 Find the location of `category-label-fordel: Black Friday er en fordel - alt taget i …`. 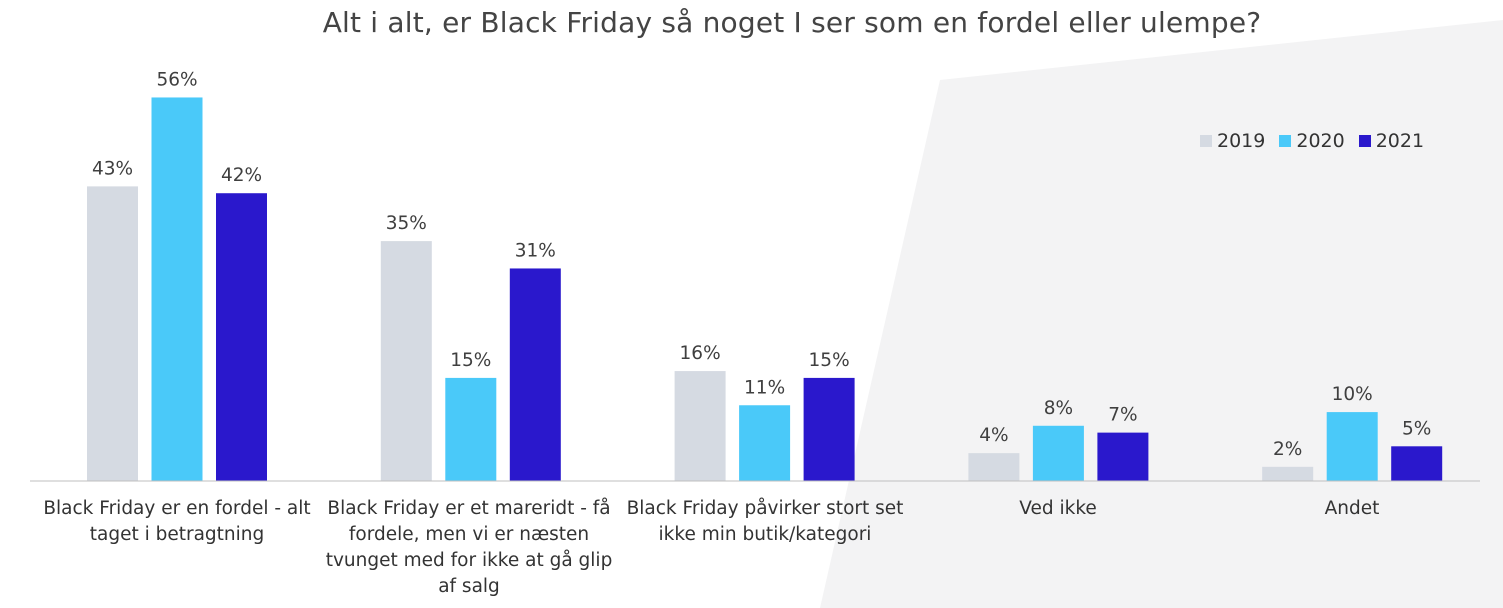

category-label-fordel: Black Friday er en fordel - alt taget i … is located at coordinates (177, 521).